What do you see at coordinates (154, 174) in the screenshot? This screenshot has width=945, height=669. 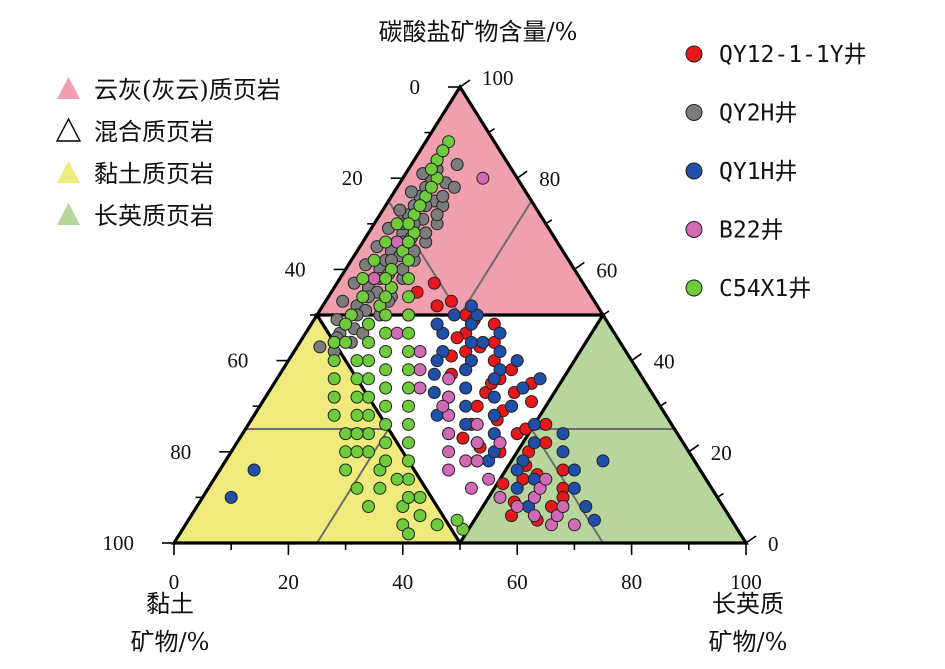 I see `zone-legend-label: 黏土质页岩` at bounding box center [154, 174].